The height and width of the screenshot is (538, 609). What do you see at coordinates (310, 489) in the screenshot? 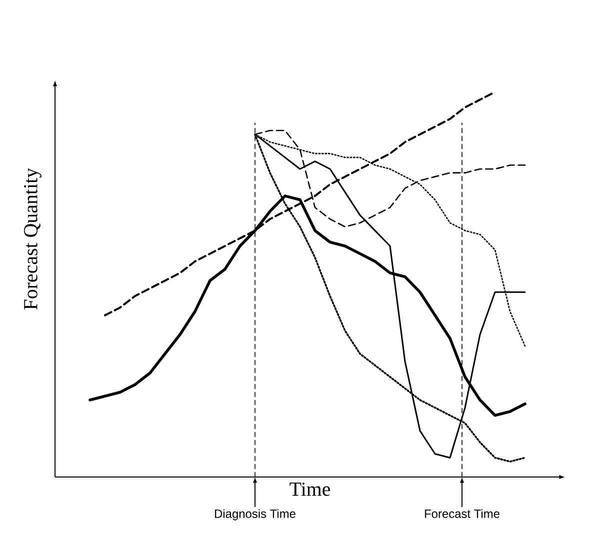
I see `x-axis-title: Time` at bounding box center [310, 489].